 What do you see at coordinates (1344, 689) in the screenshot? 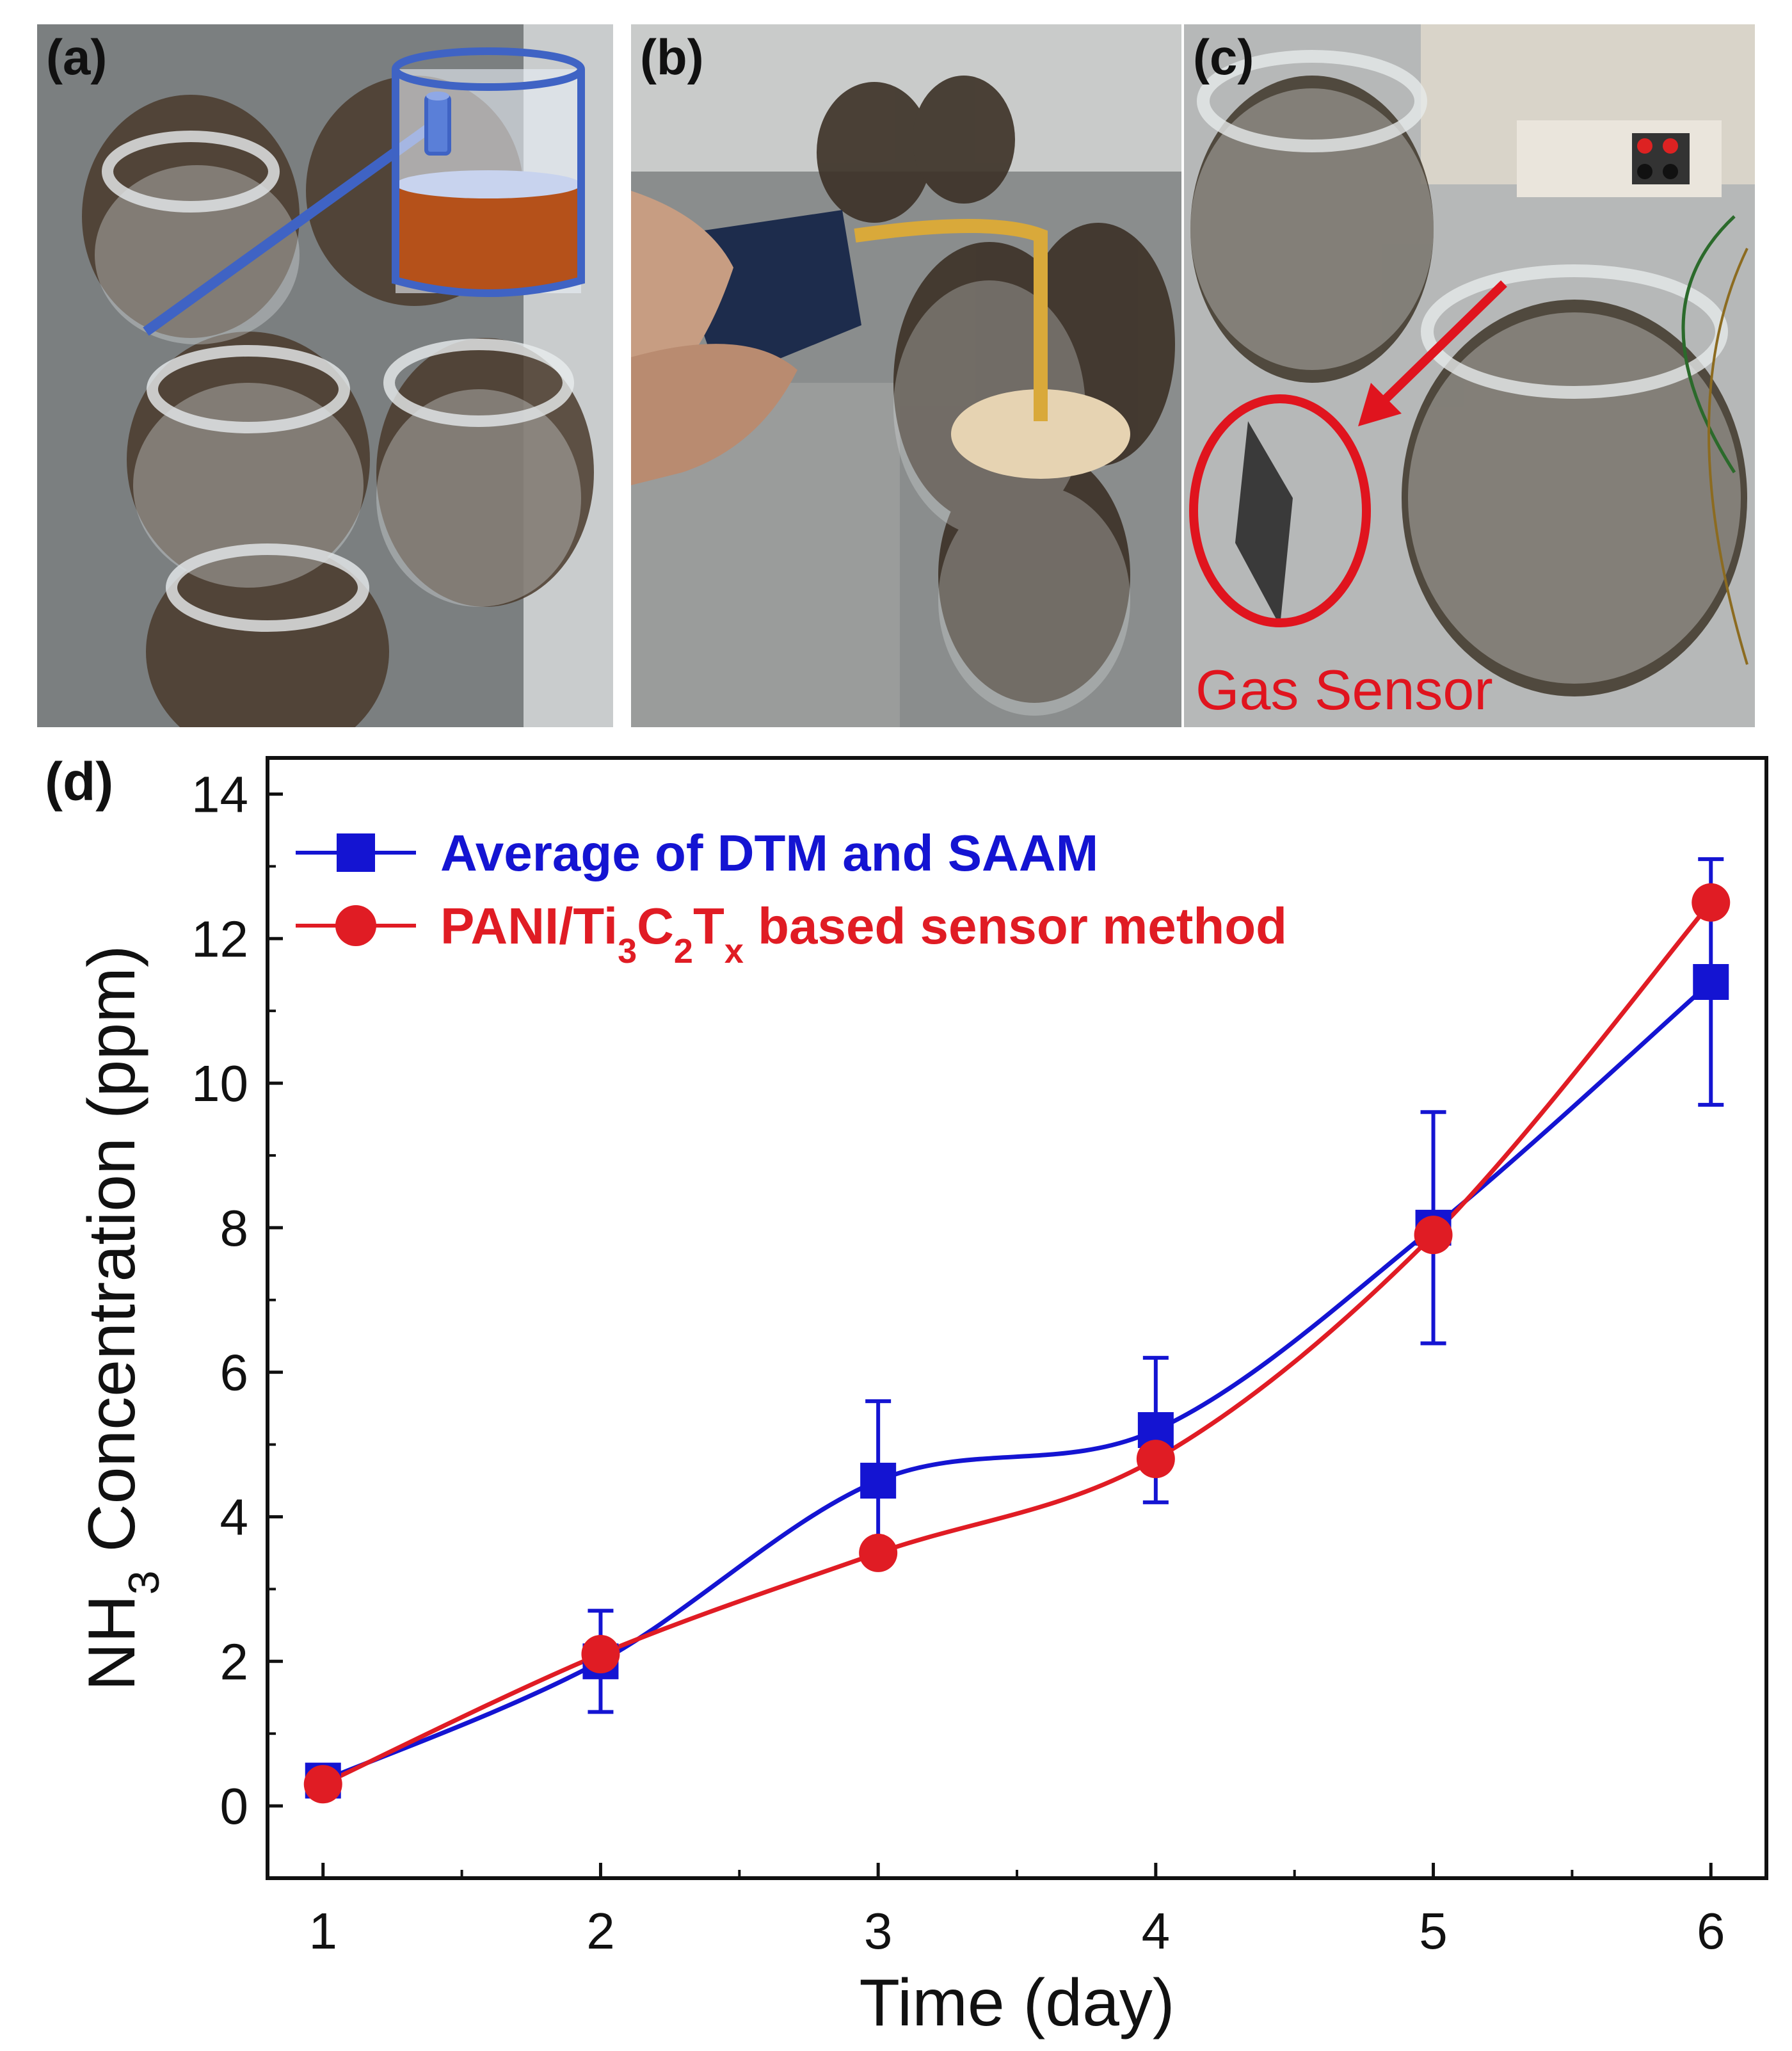
I see `gas-sensor-label: Gas Sensor` at bounding box center [1344, 689].